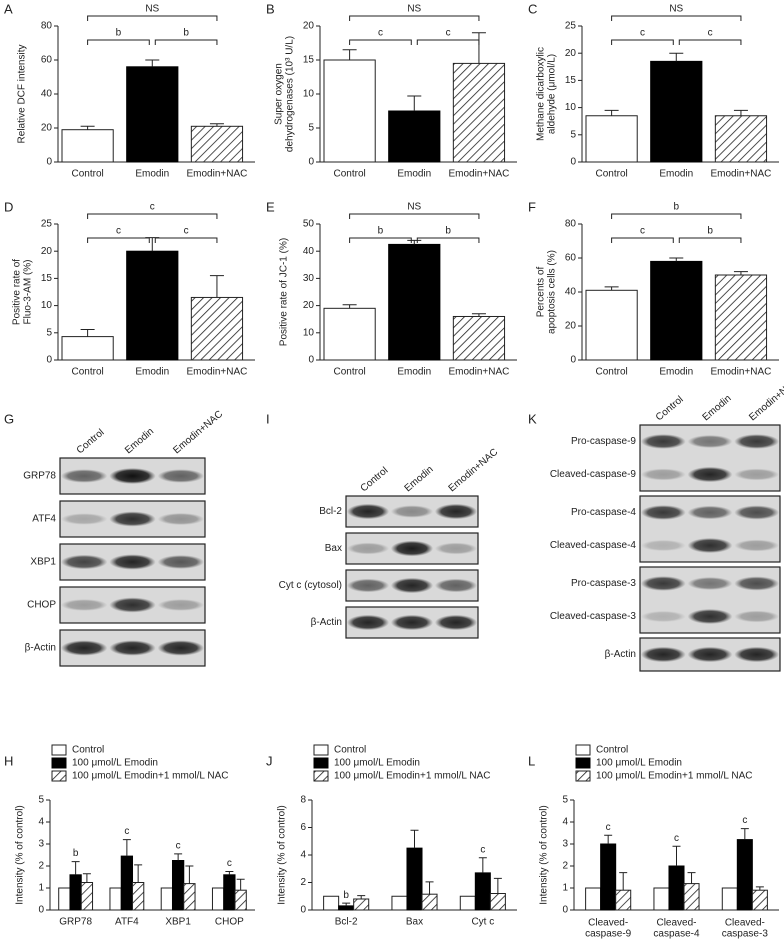 The image size is (784, 940). I want to click on y-axis-label: Percents ofapoptosis cells (%), so click(546, 292).